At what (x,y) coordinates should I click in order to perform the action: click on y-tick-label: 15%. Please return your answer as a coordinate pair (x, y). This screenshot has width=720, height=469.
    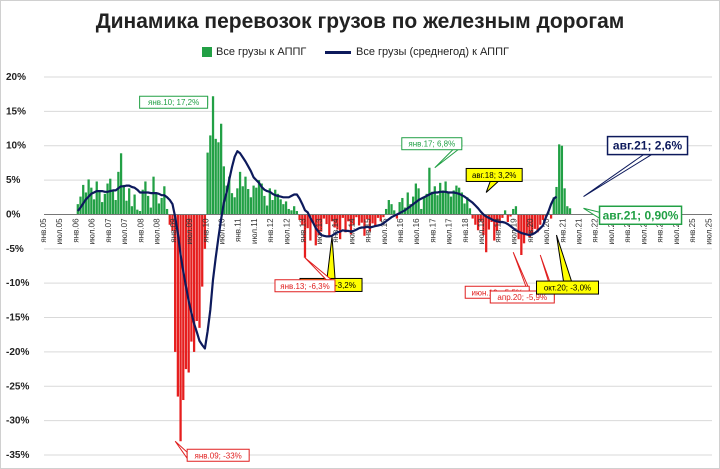
    Looking at the image, I should click on (16, 111).